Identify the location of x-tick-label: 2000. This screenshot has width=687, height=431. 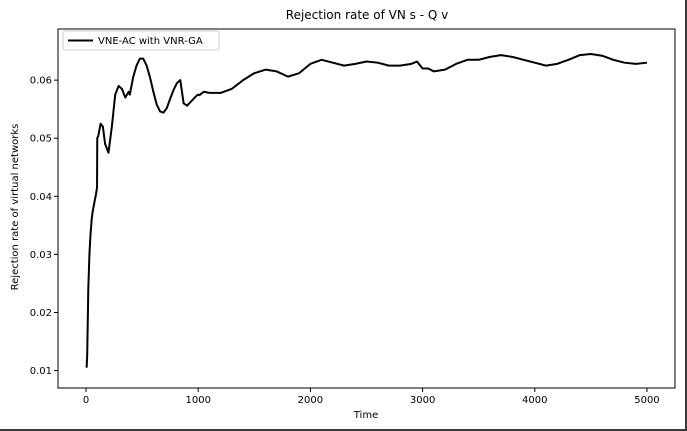
(310, 400).